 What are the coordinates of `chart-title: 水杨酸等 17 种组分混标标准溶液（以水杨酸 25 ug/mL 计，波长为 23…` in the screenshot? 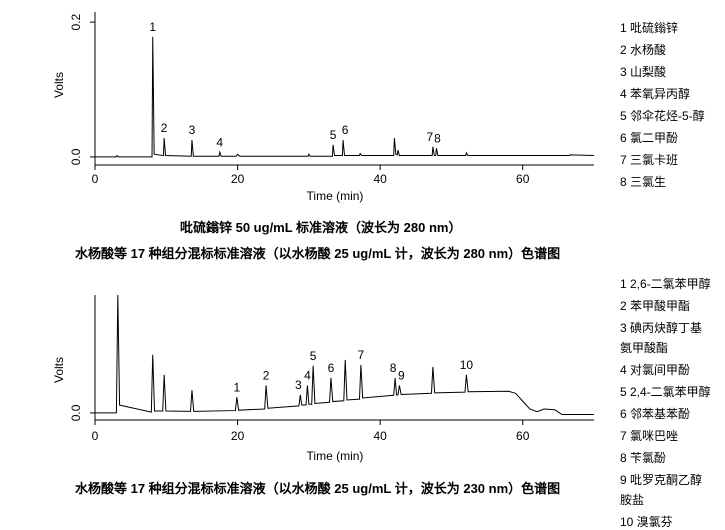 It's located at (318, 488).